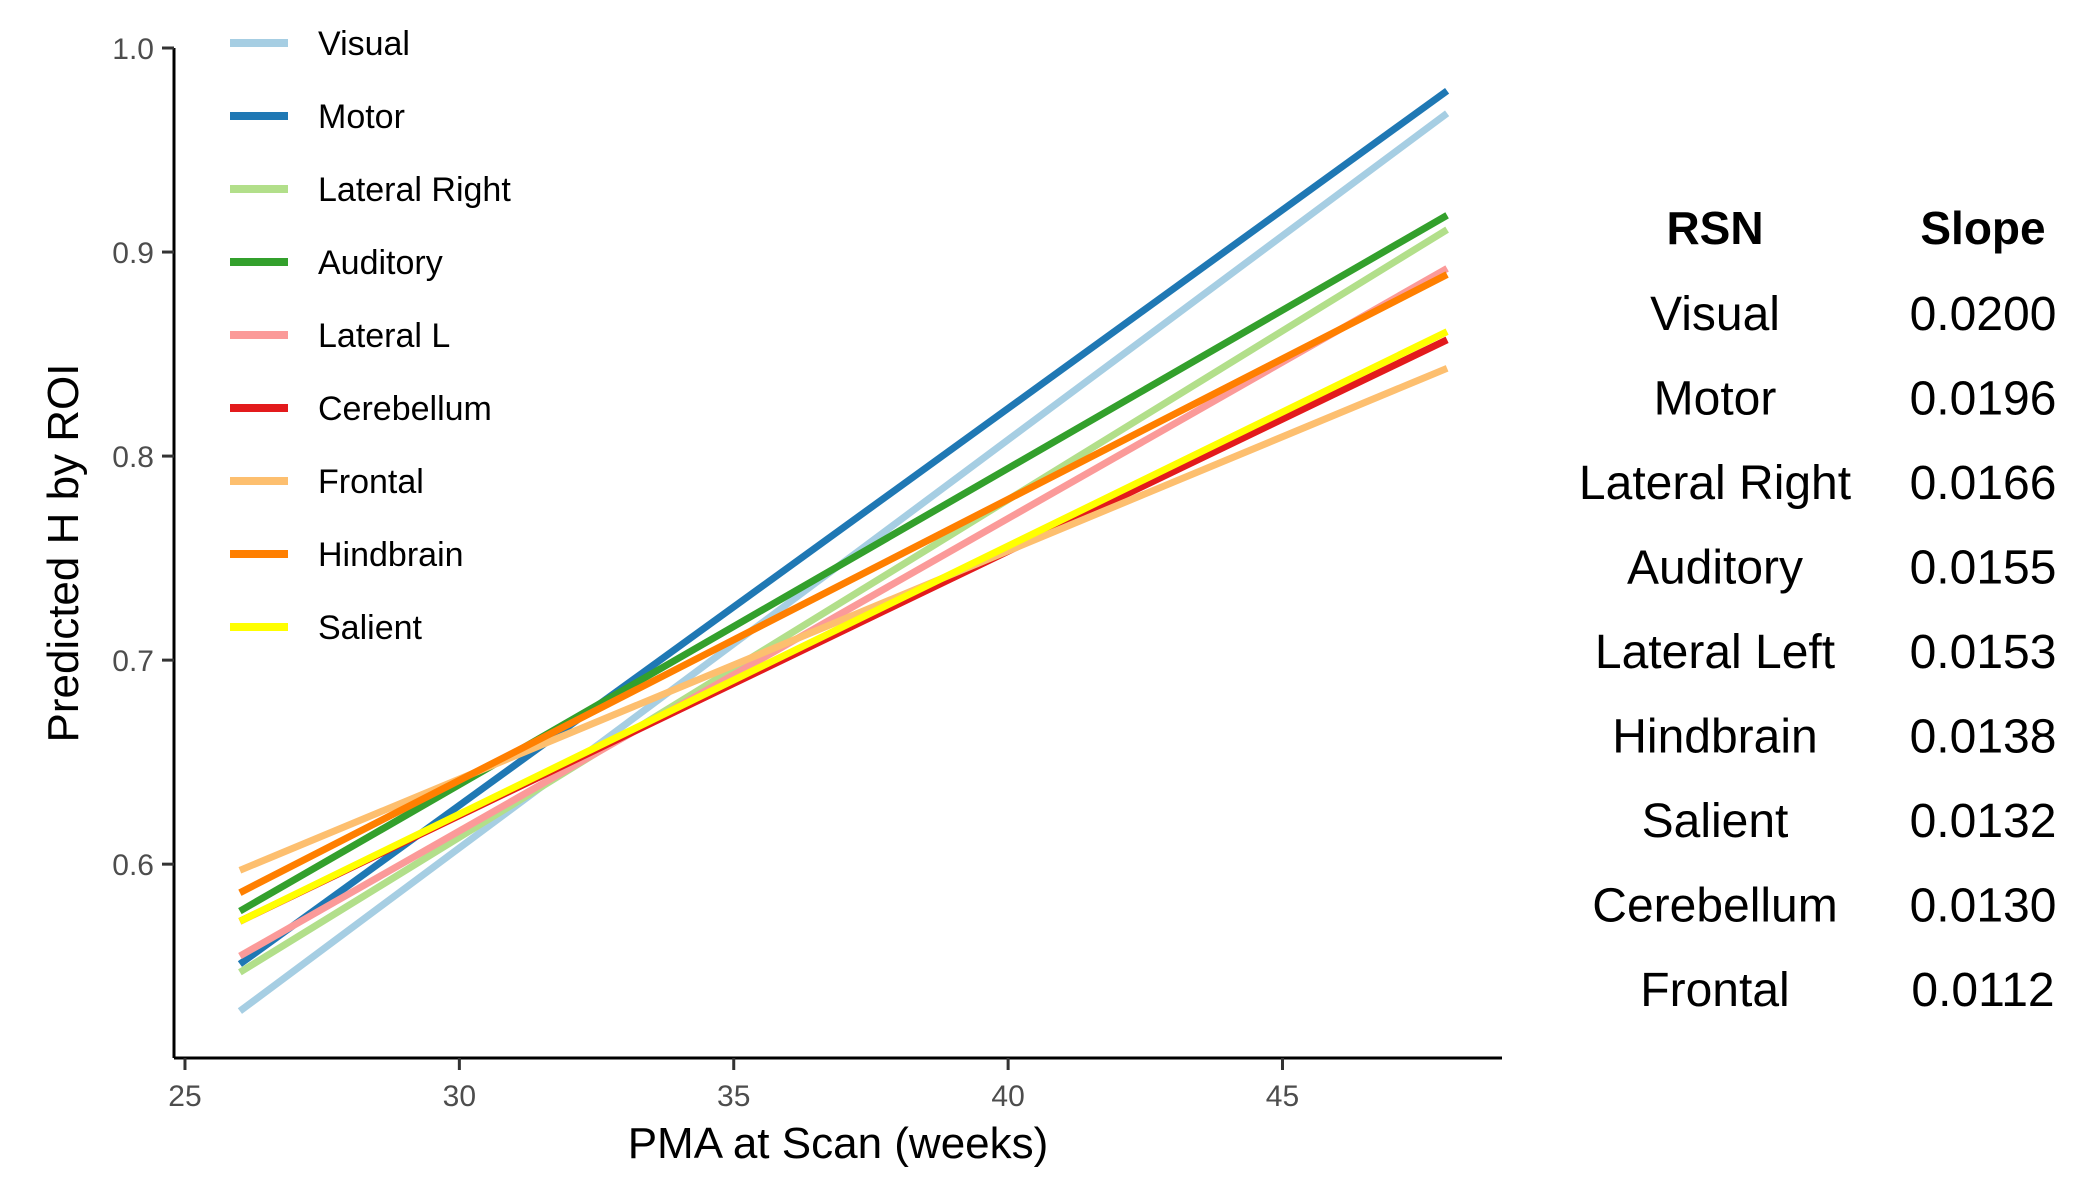 The width and height of the screenshot is (2100, 1200). Describe the element at coordinates (1714, 737) in the screenshot. I see `table-cell-rsn: Hindbrain` at that location.